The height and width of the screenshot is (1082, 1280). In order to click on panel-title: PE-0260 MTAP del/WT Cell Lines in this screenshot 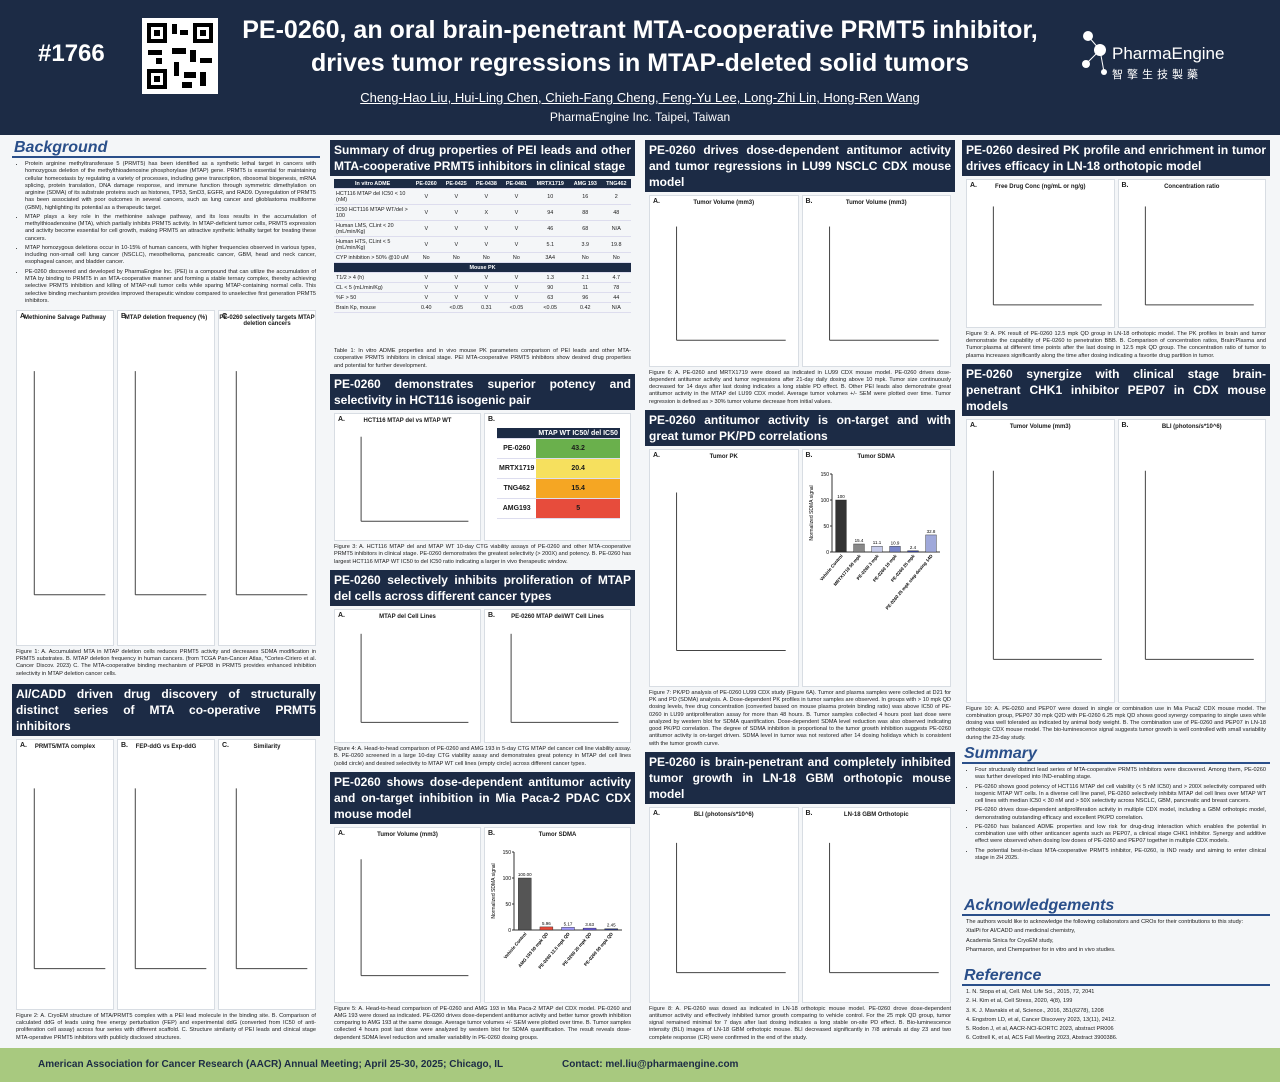, I will do `click(557, 617)`.